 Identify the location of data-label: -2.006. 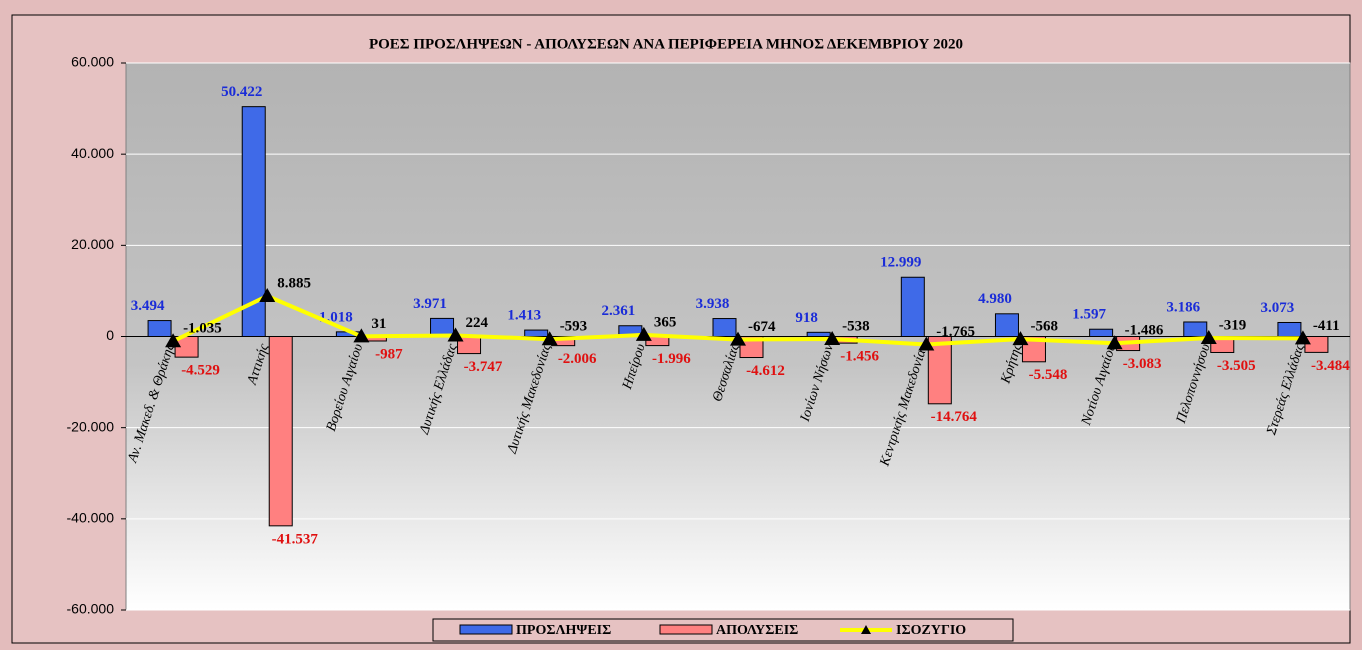
(577, 359).